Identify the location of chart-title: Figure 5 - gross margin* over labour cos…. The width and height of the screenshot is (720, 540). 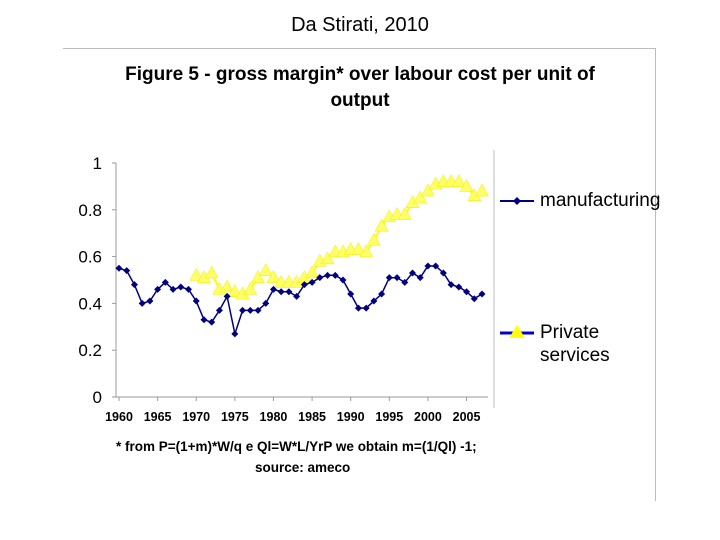
(360, 87).